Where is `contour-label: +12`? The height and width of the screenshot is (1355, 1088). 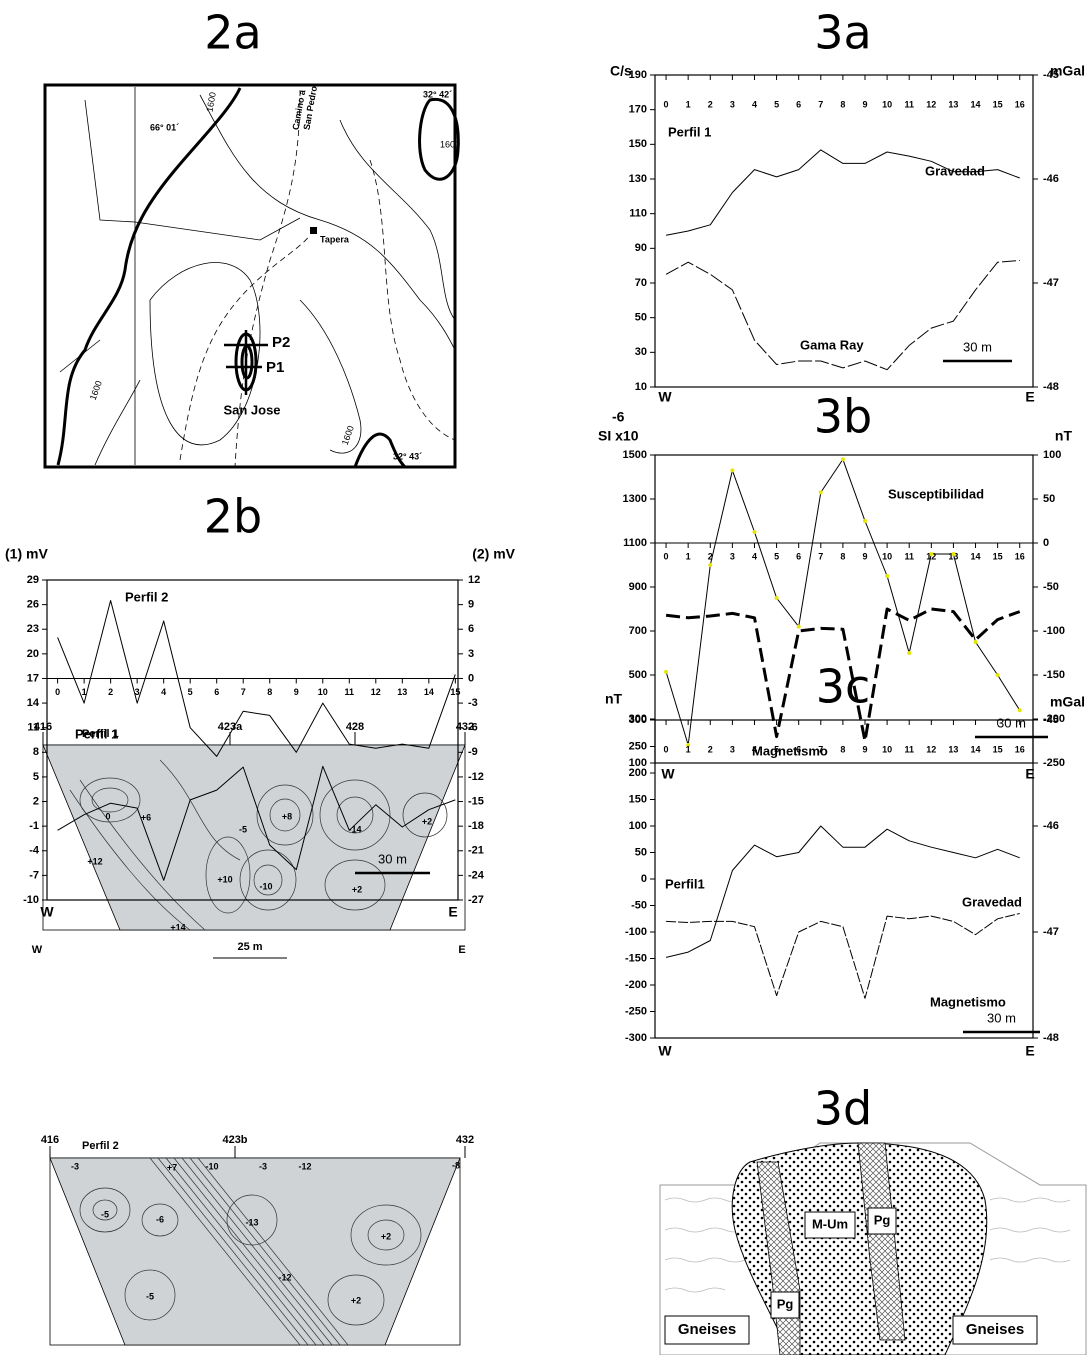
contour-label: +12 is located at coordinates (94, 861).